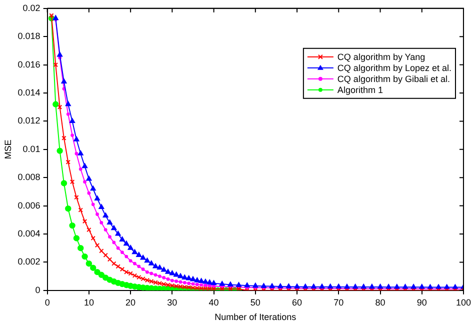 This screenshot has height=324, width=474. I want to click on x-tick-label: 20, so click(131, 302).